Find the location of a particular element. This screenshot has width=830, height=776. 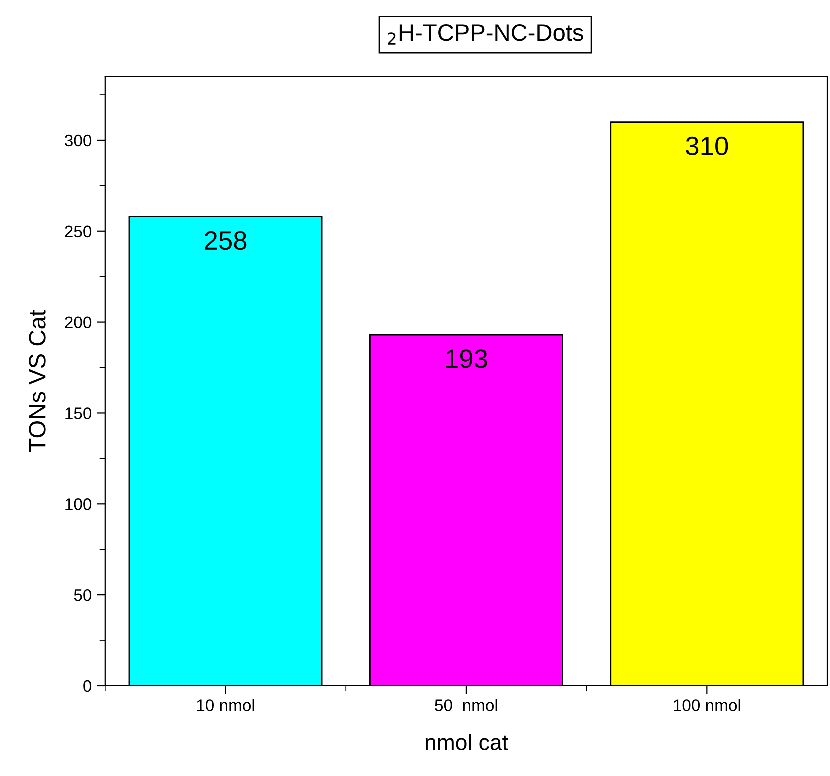

data-label: 258 is located at coordinates (226, 240).